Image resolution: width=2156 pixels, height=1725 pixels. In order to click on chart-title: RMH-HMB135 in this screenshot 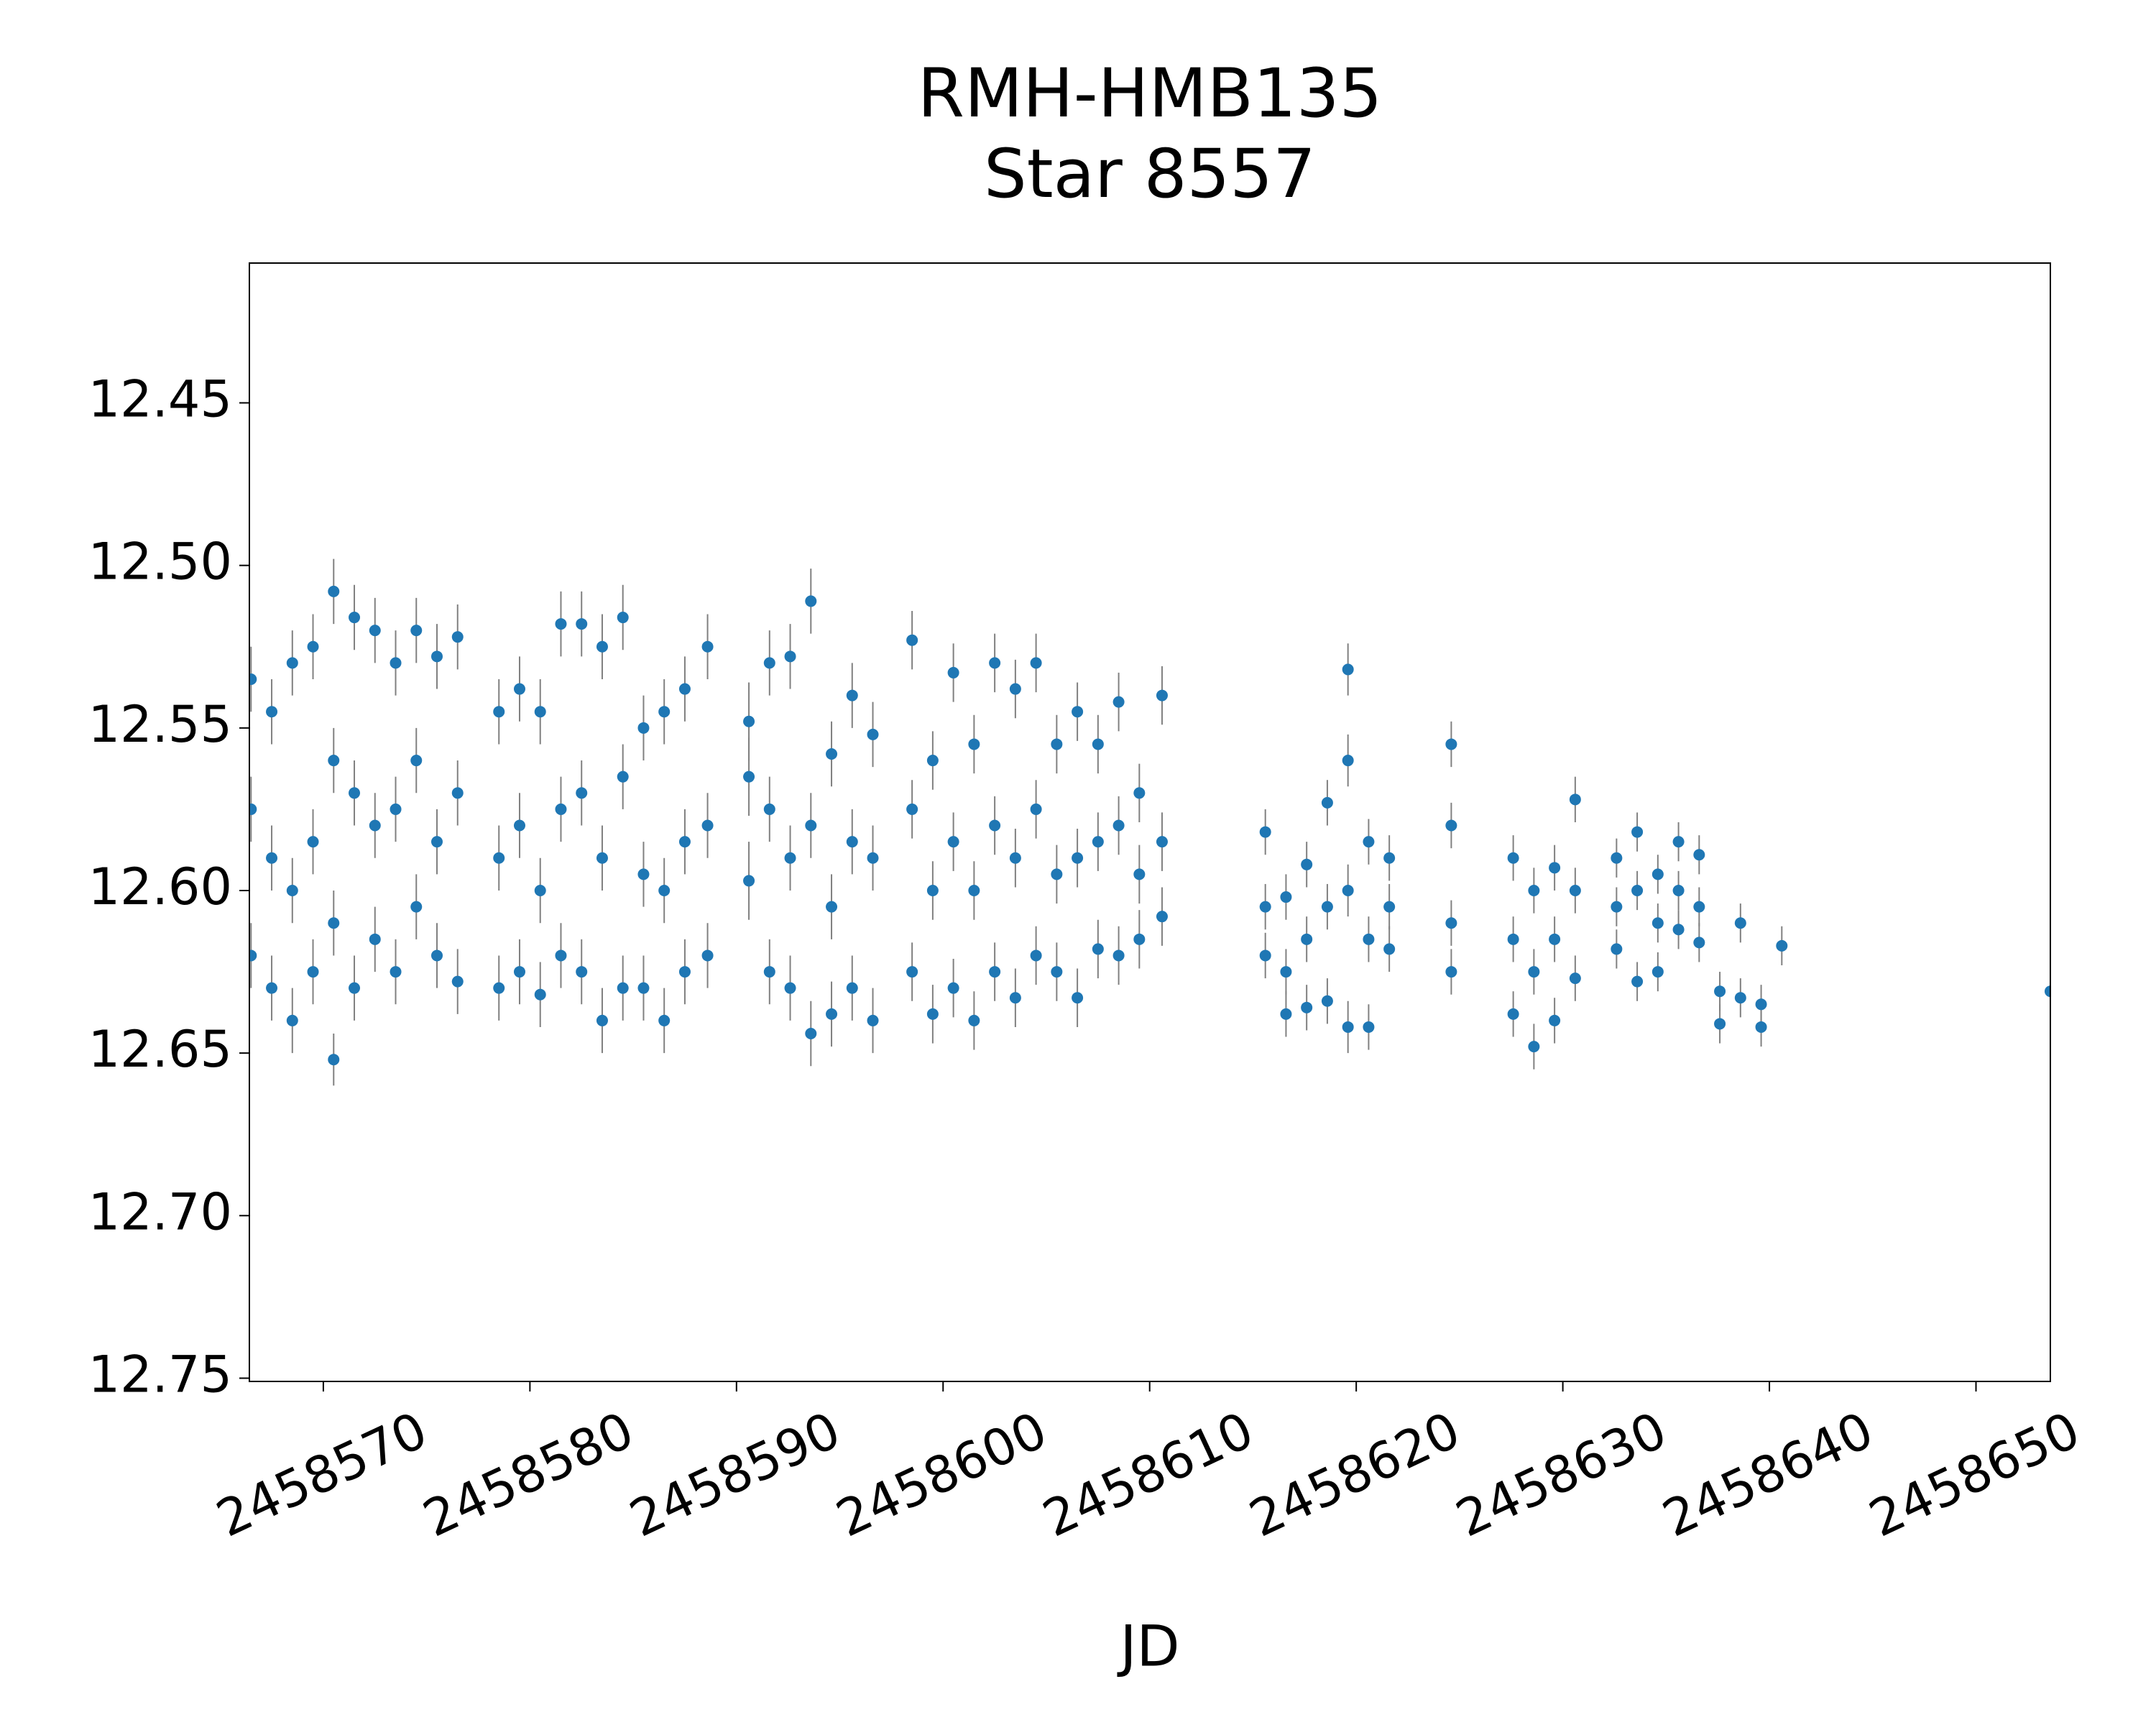, I will do `click(1150, 94)`.